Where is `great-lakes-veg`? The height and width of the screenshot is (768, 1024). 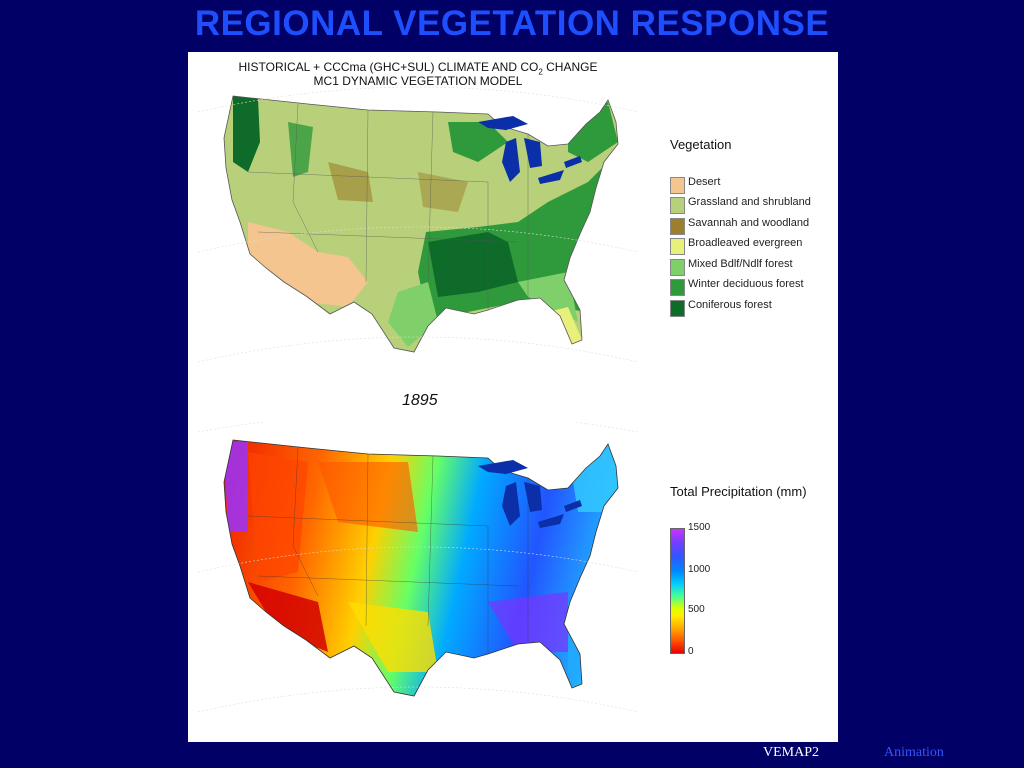
great-lakes-veg is located at coordinates (530, 150).